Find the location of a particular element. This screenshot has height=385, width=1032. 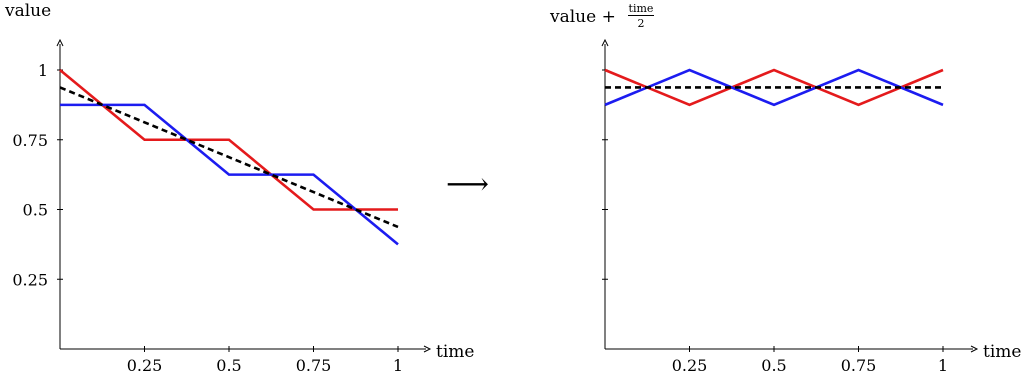

left-y-tick-label: 1 is located at coordinates (43, 70).